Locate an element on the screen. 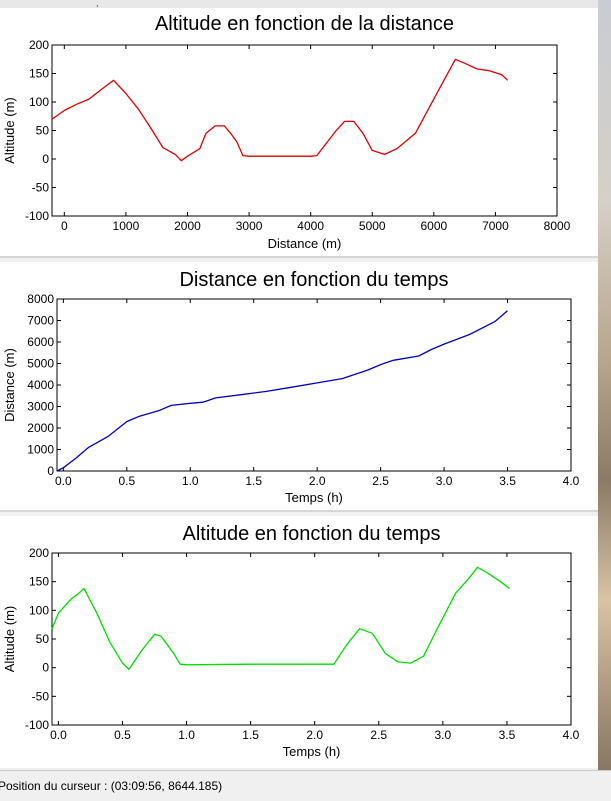 This screenshot has height=801, width=611. x-tick-label: 7000 is located at coordinates (495, 226).